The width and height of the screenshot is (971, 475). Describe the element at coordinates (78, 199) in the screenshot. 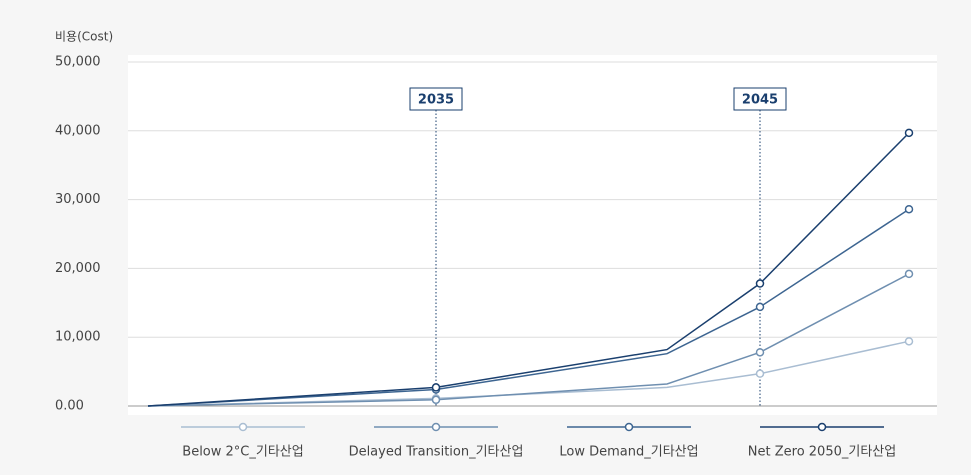

I see `y-tick-label: 30,000` at that location.